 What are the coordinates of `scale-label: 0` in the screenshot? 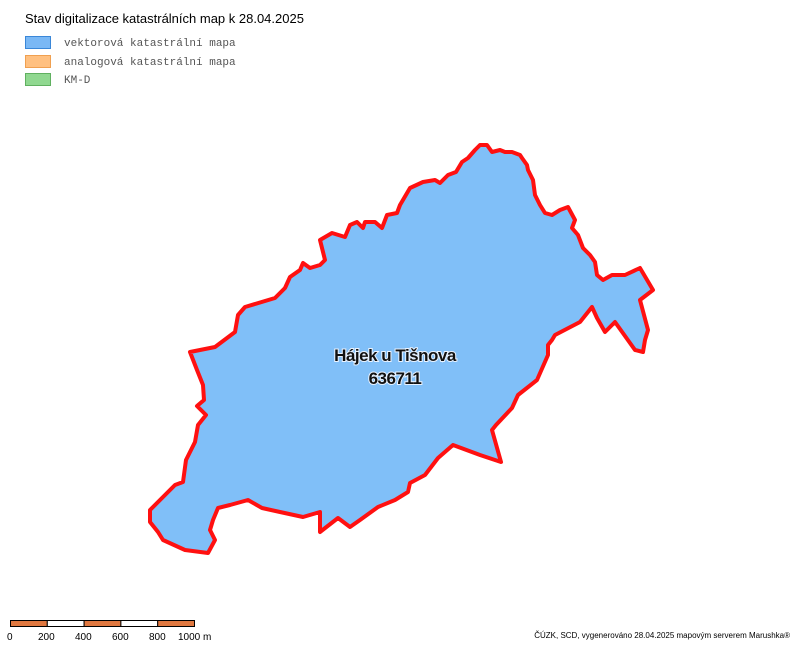 It's located at (10, 637).